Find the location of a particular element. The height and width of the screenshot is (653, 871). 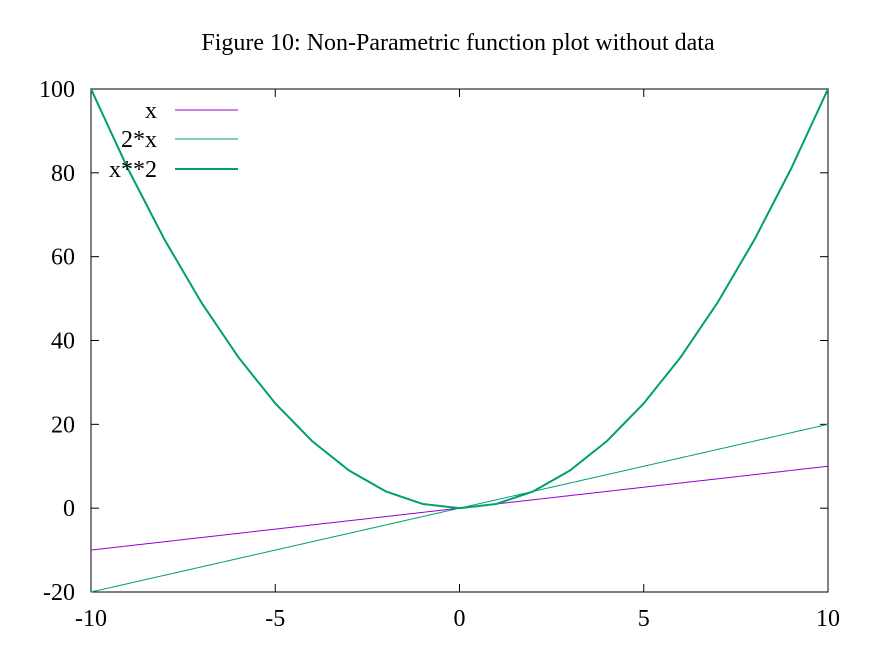

y-tick-label: 60 is located at coordinates (63, 258).